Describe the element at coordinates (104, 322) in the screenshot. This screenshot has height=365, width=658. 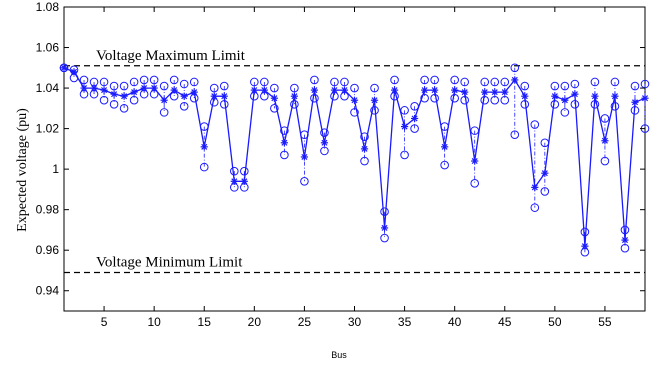
I see `x-tick-label: 5` at that location.